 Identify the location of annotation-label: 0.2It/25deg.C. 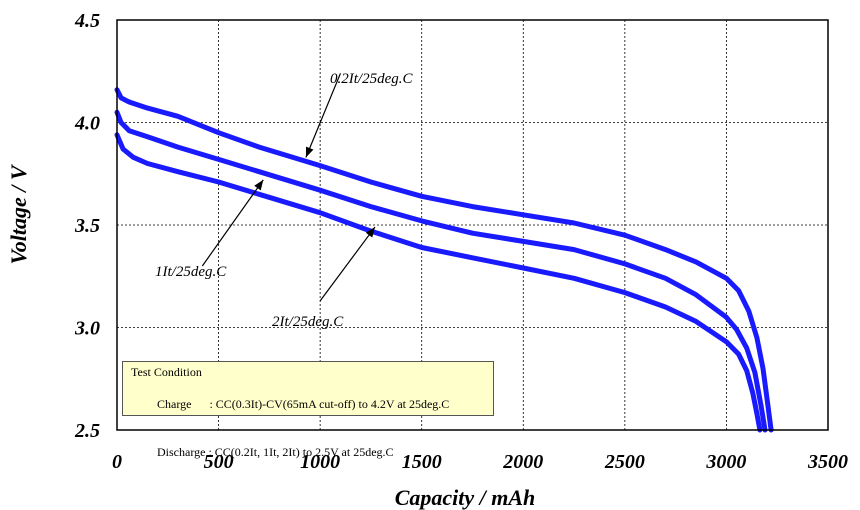
(371, 79).